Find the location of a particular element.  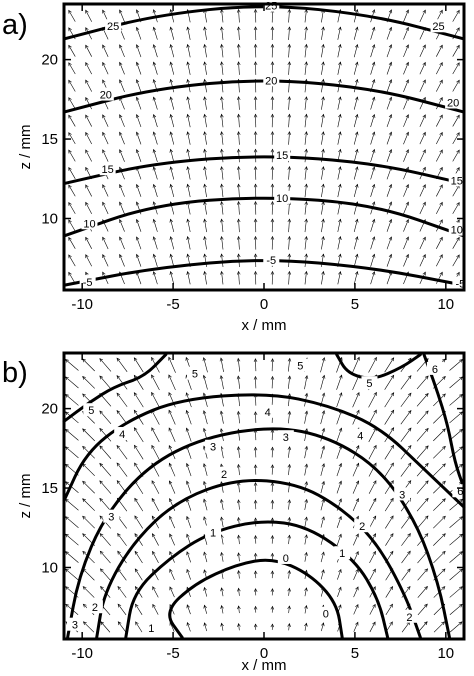

x-axis-label: x / mm is located at coordinates (264, 665).